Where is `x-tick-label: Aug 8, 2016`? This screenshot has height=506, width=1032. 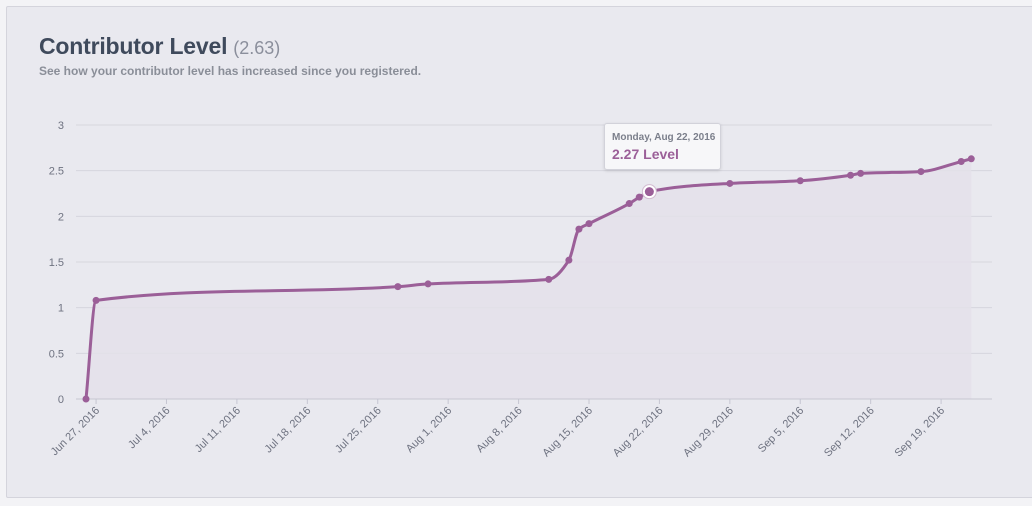 x-tick-label: Aug 8, 2016 is located at coordinates (499, 430).